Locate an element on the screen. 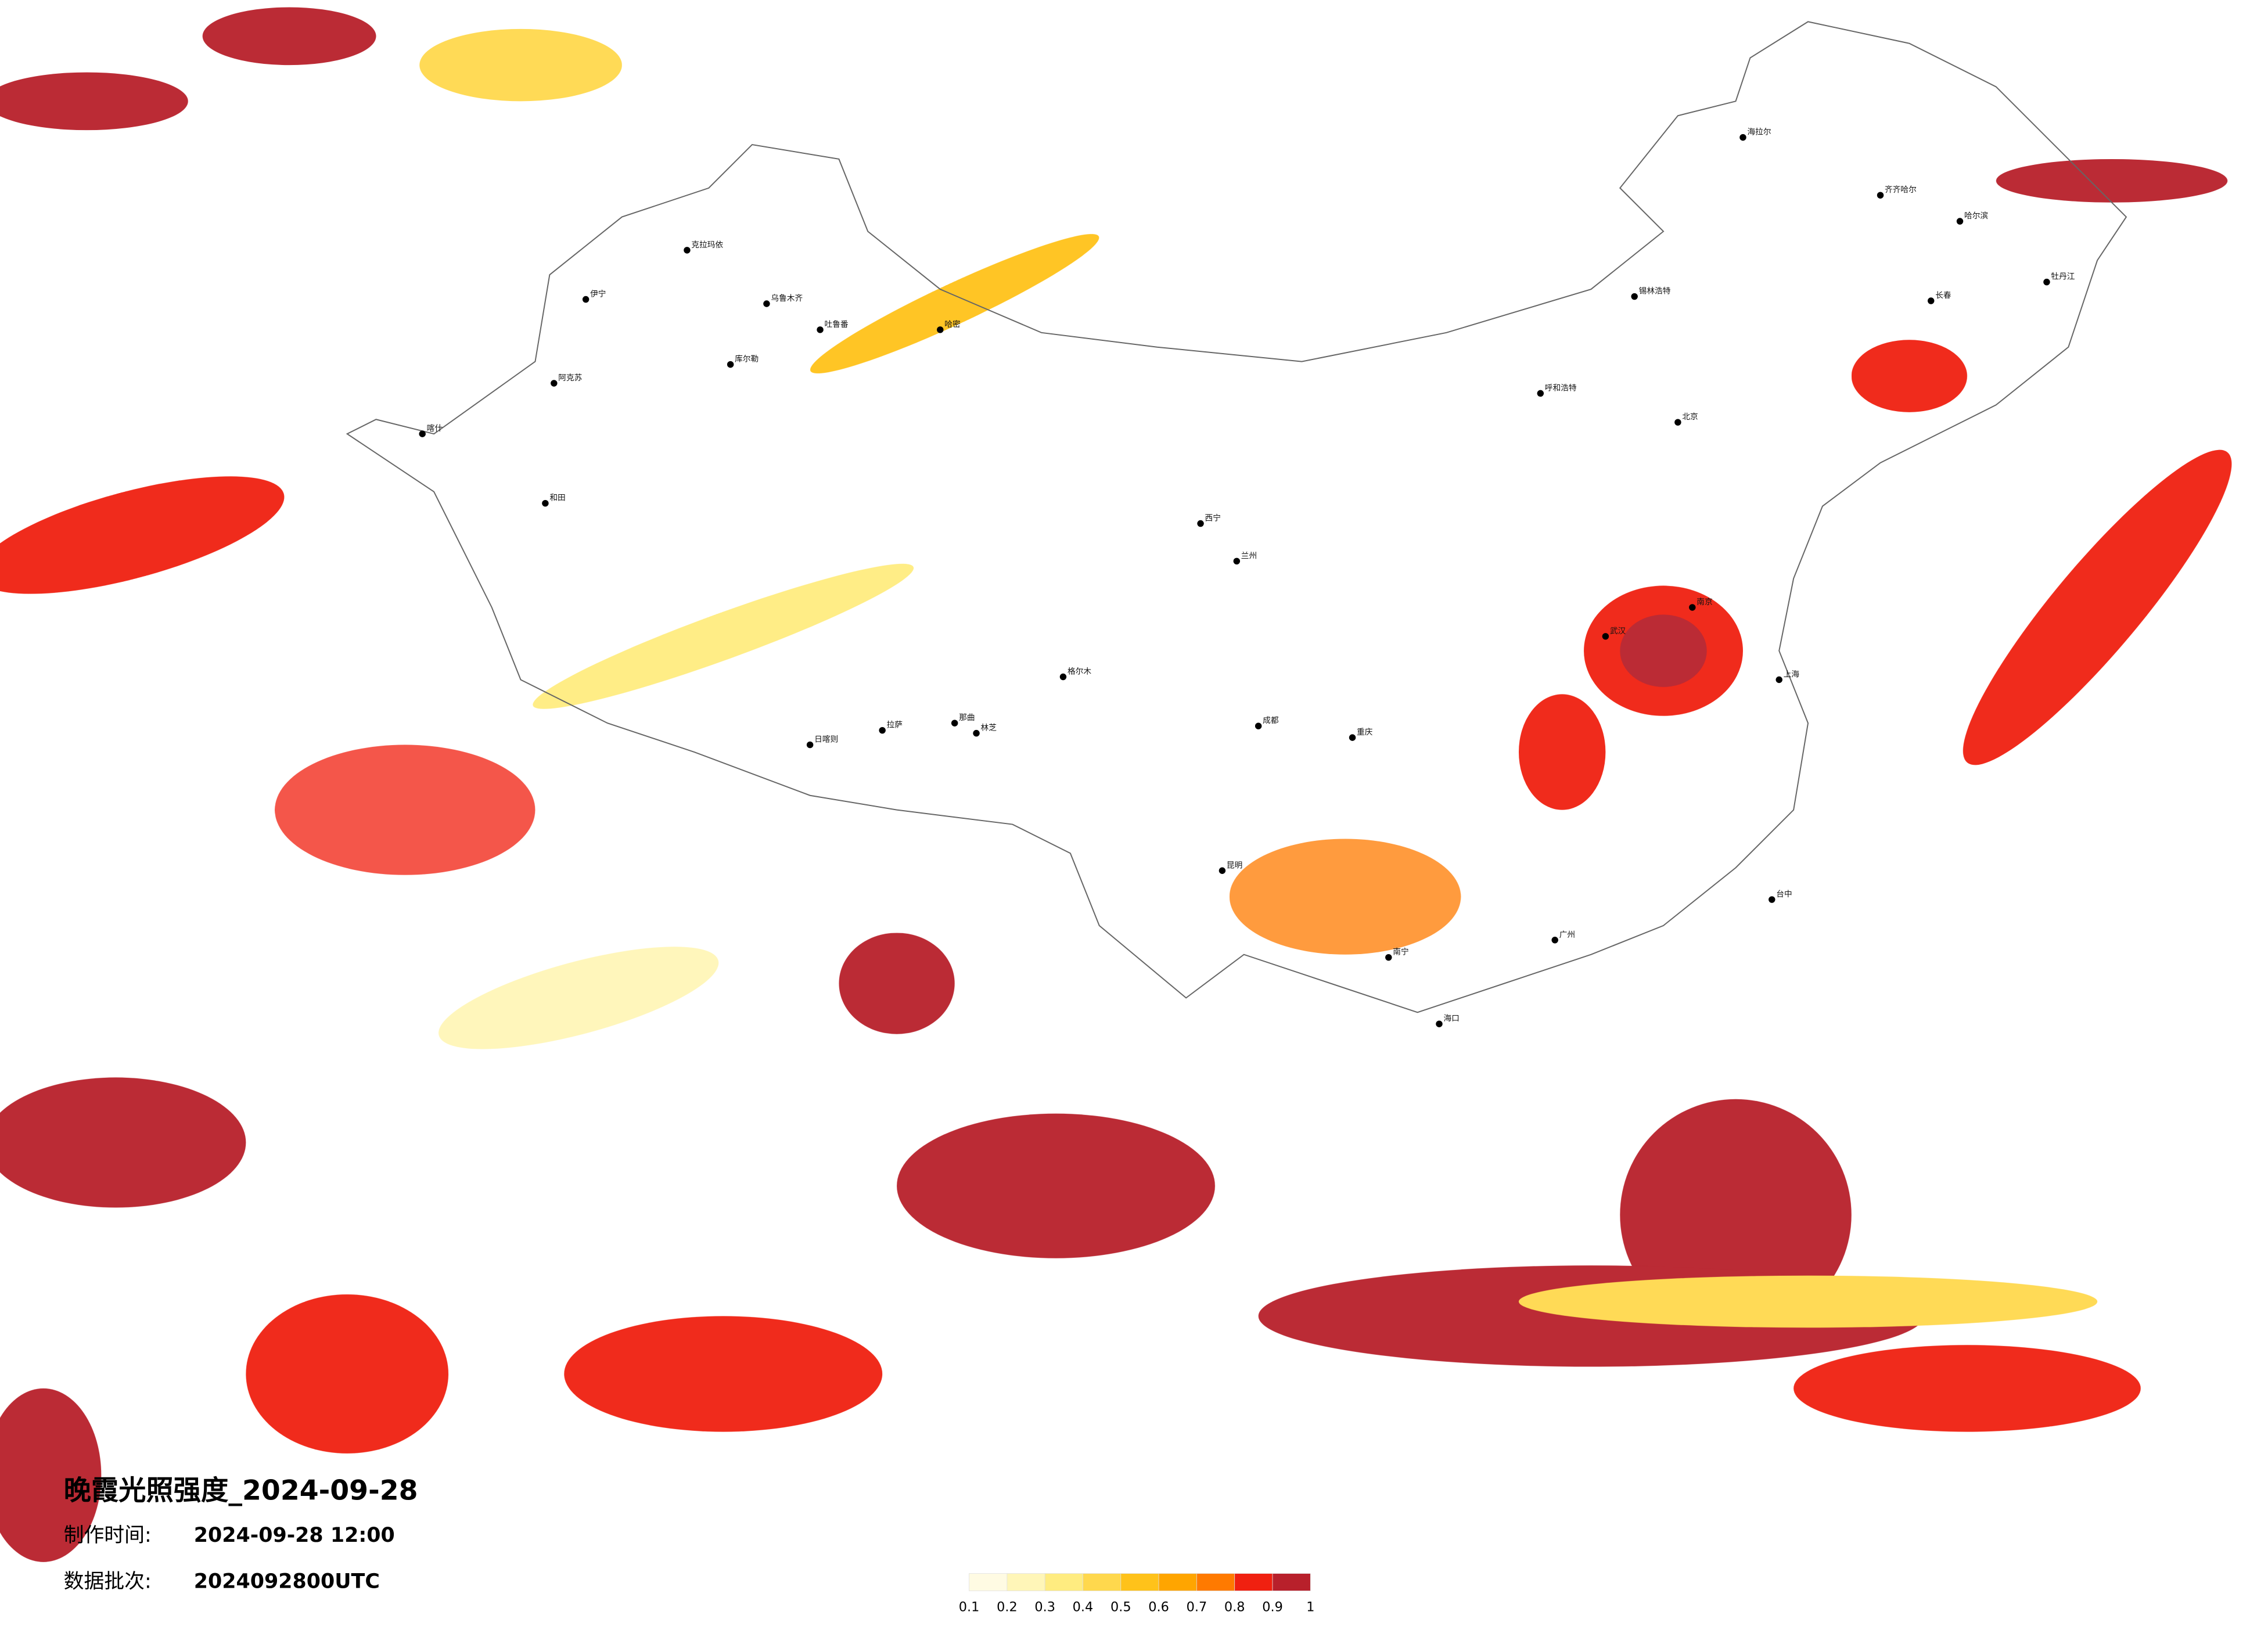 The width and height of the screenshot is (2268, 1626). city-label: 林芝 is located at coordinates (989, 728).